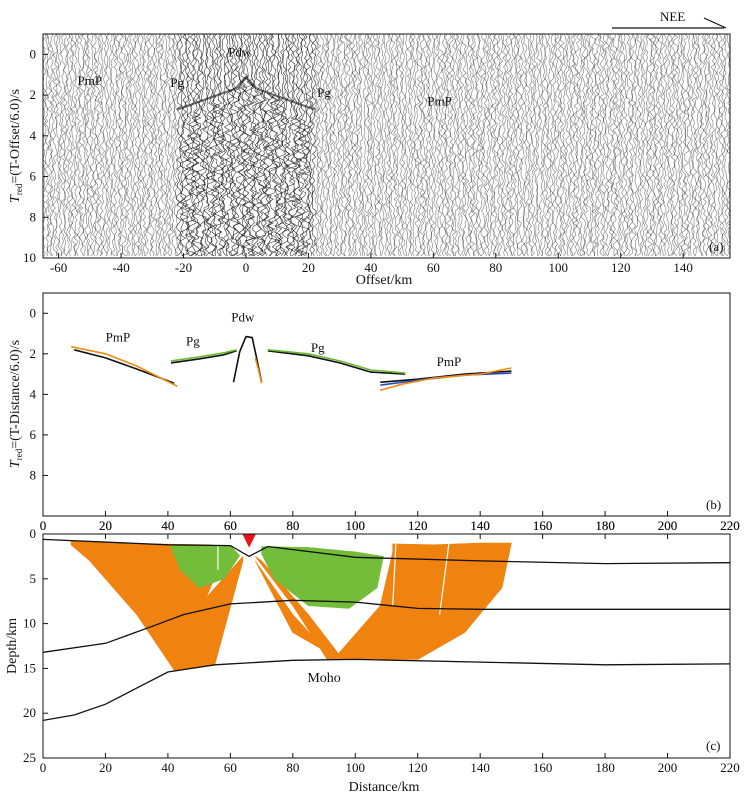 This screenshot has width=750, height=797. What do you see at coordinates (33, 94) in the screenshot?
I see `y-tick-label: 2` at bounding box center [33, 94].